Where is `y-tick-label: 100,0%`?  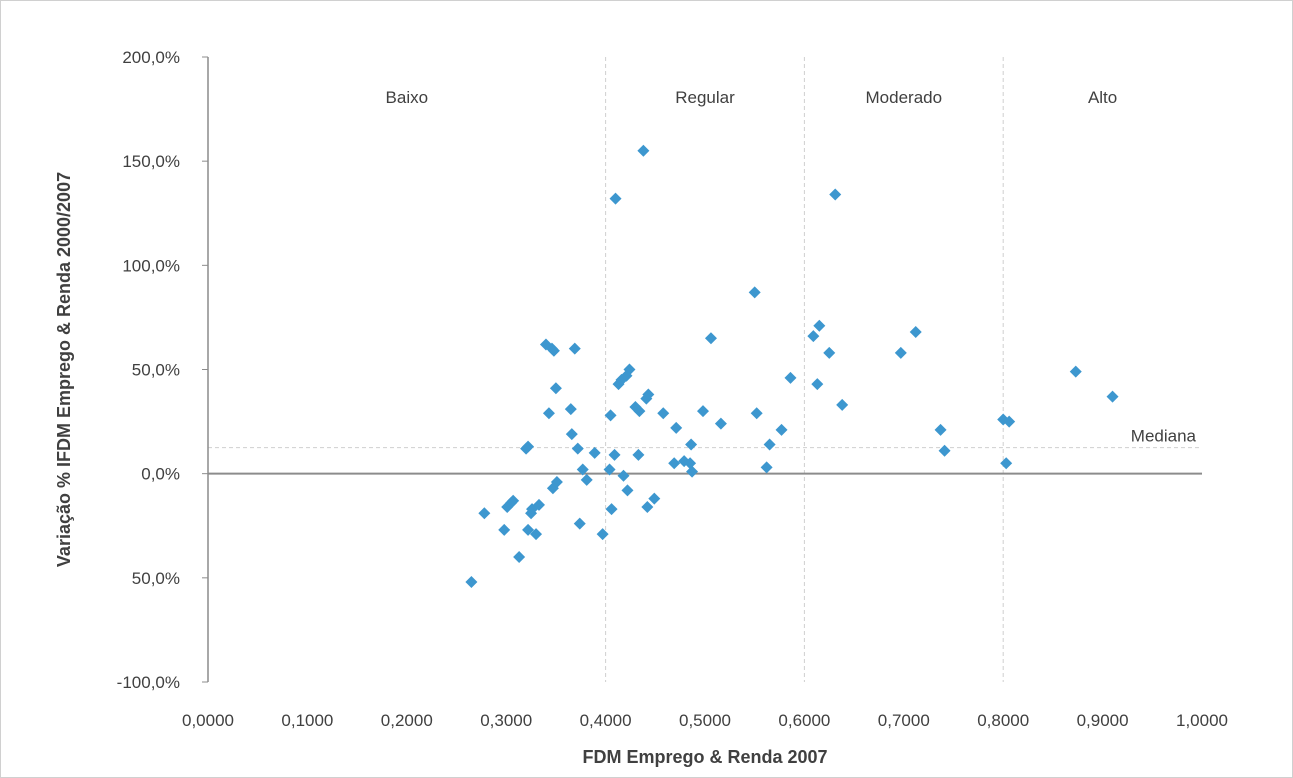 y-tick-label: 100,0% is located at coordinates (151, 265).